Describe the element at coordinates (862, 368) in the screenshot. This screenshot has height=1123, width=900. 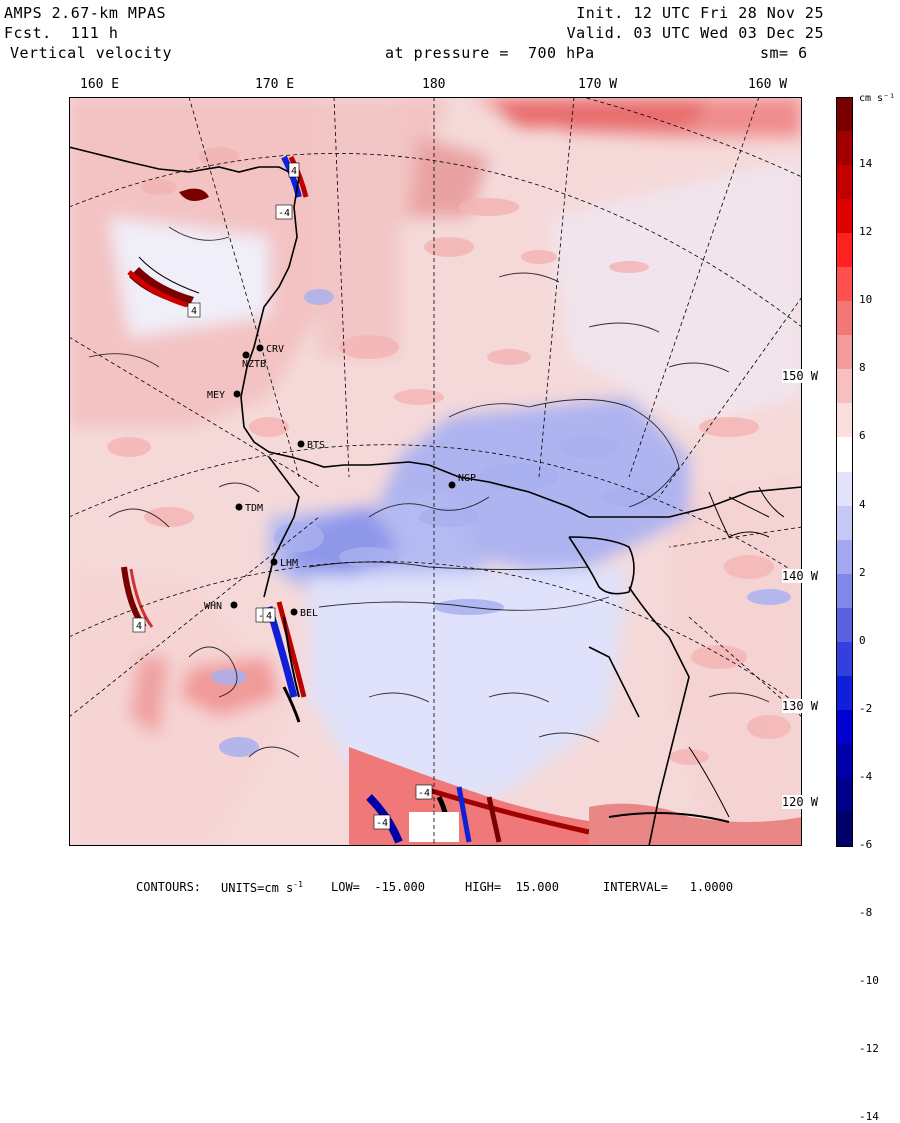
I see `colorbar-tick-label: 8` at that location.